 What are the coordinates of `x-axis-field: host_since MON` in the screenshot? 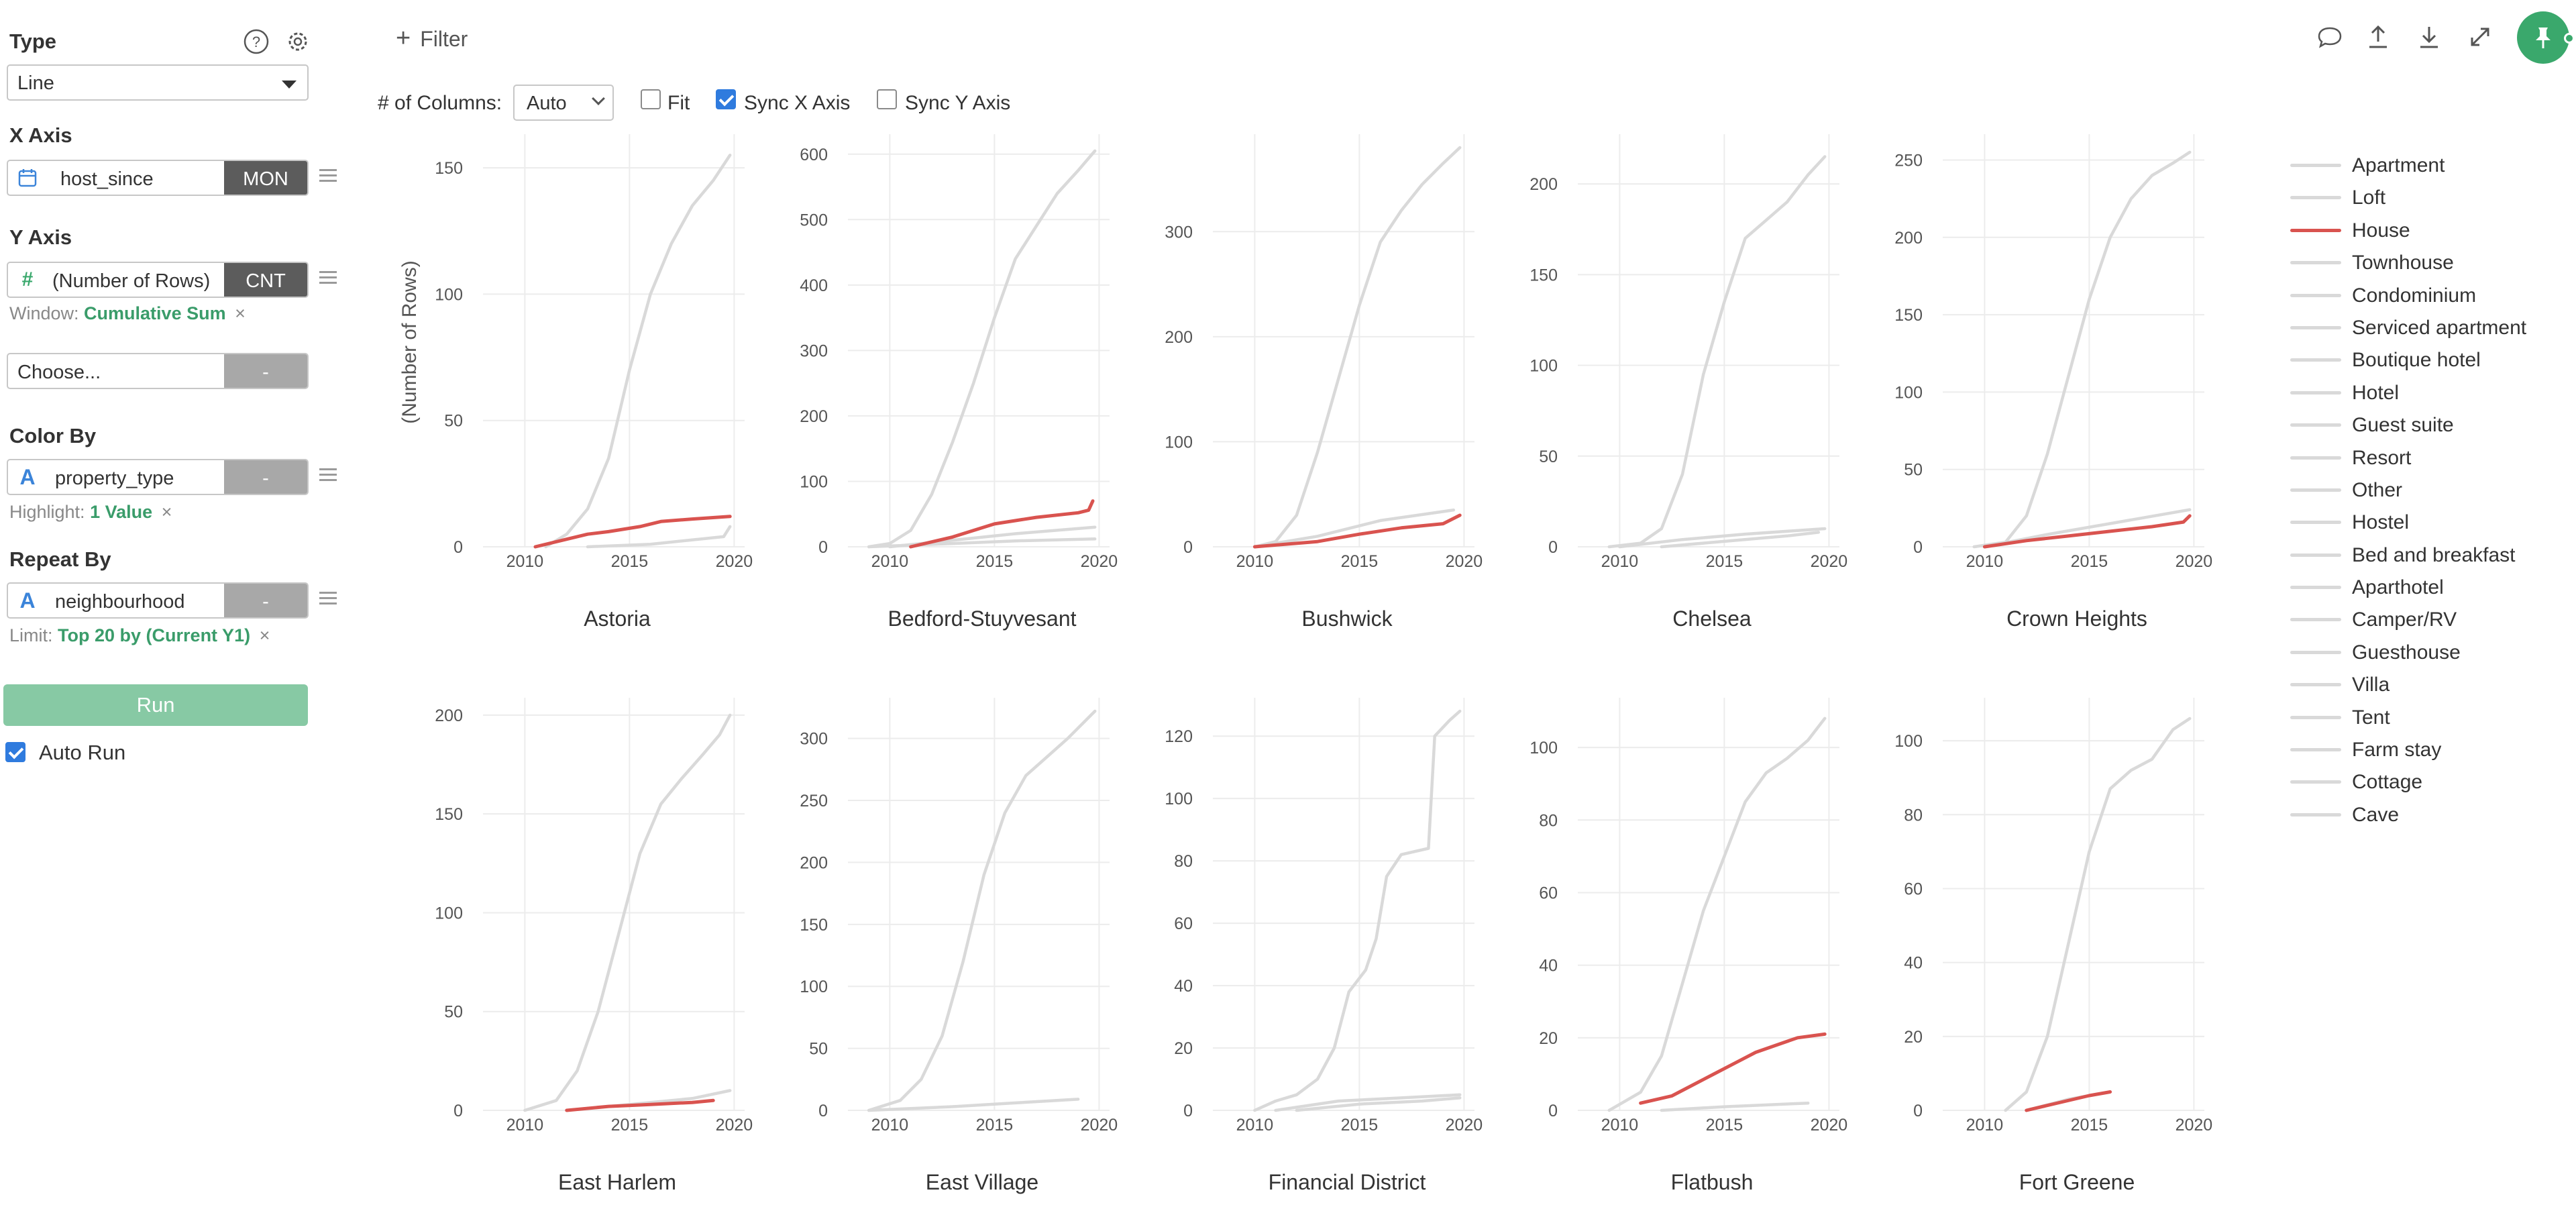 It's located at (158, 178).